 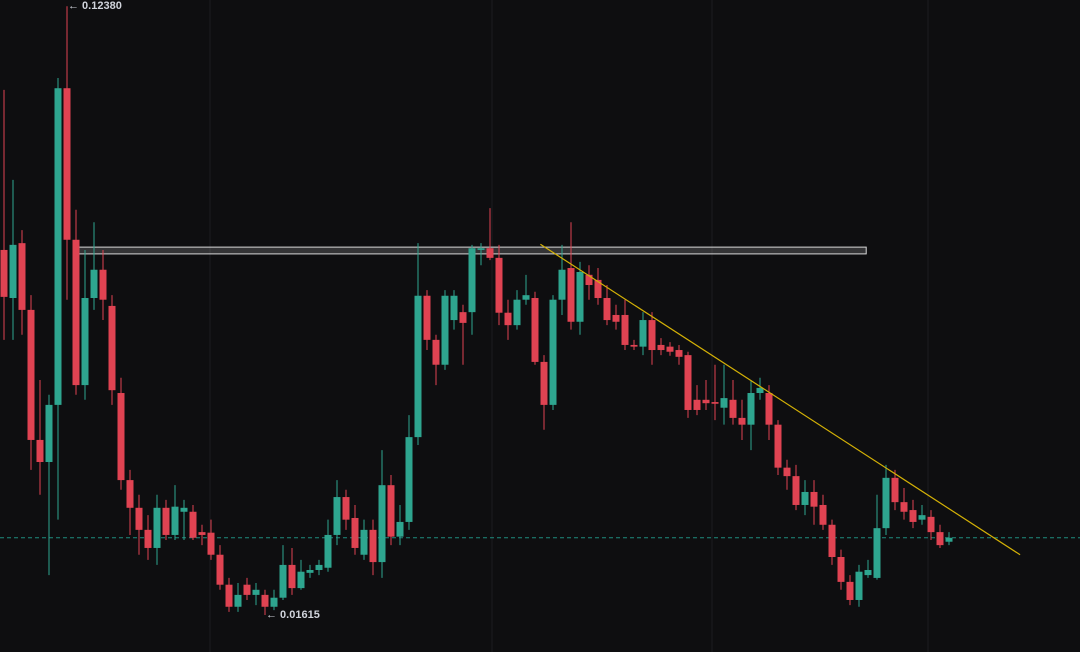 What do you see at coordinates (293, 615) in the screenshot?
I see `price-annotation: ← 0.01615` at bounding box center [293, 615].